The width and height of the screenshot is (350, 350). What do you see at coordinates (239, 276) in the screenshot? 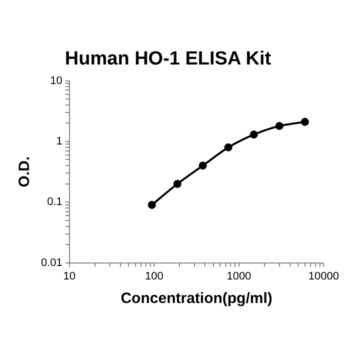
I see `x-tick-label: 1000` at bounding box center [239, 276].